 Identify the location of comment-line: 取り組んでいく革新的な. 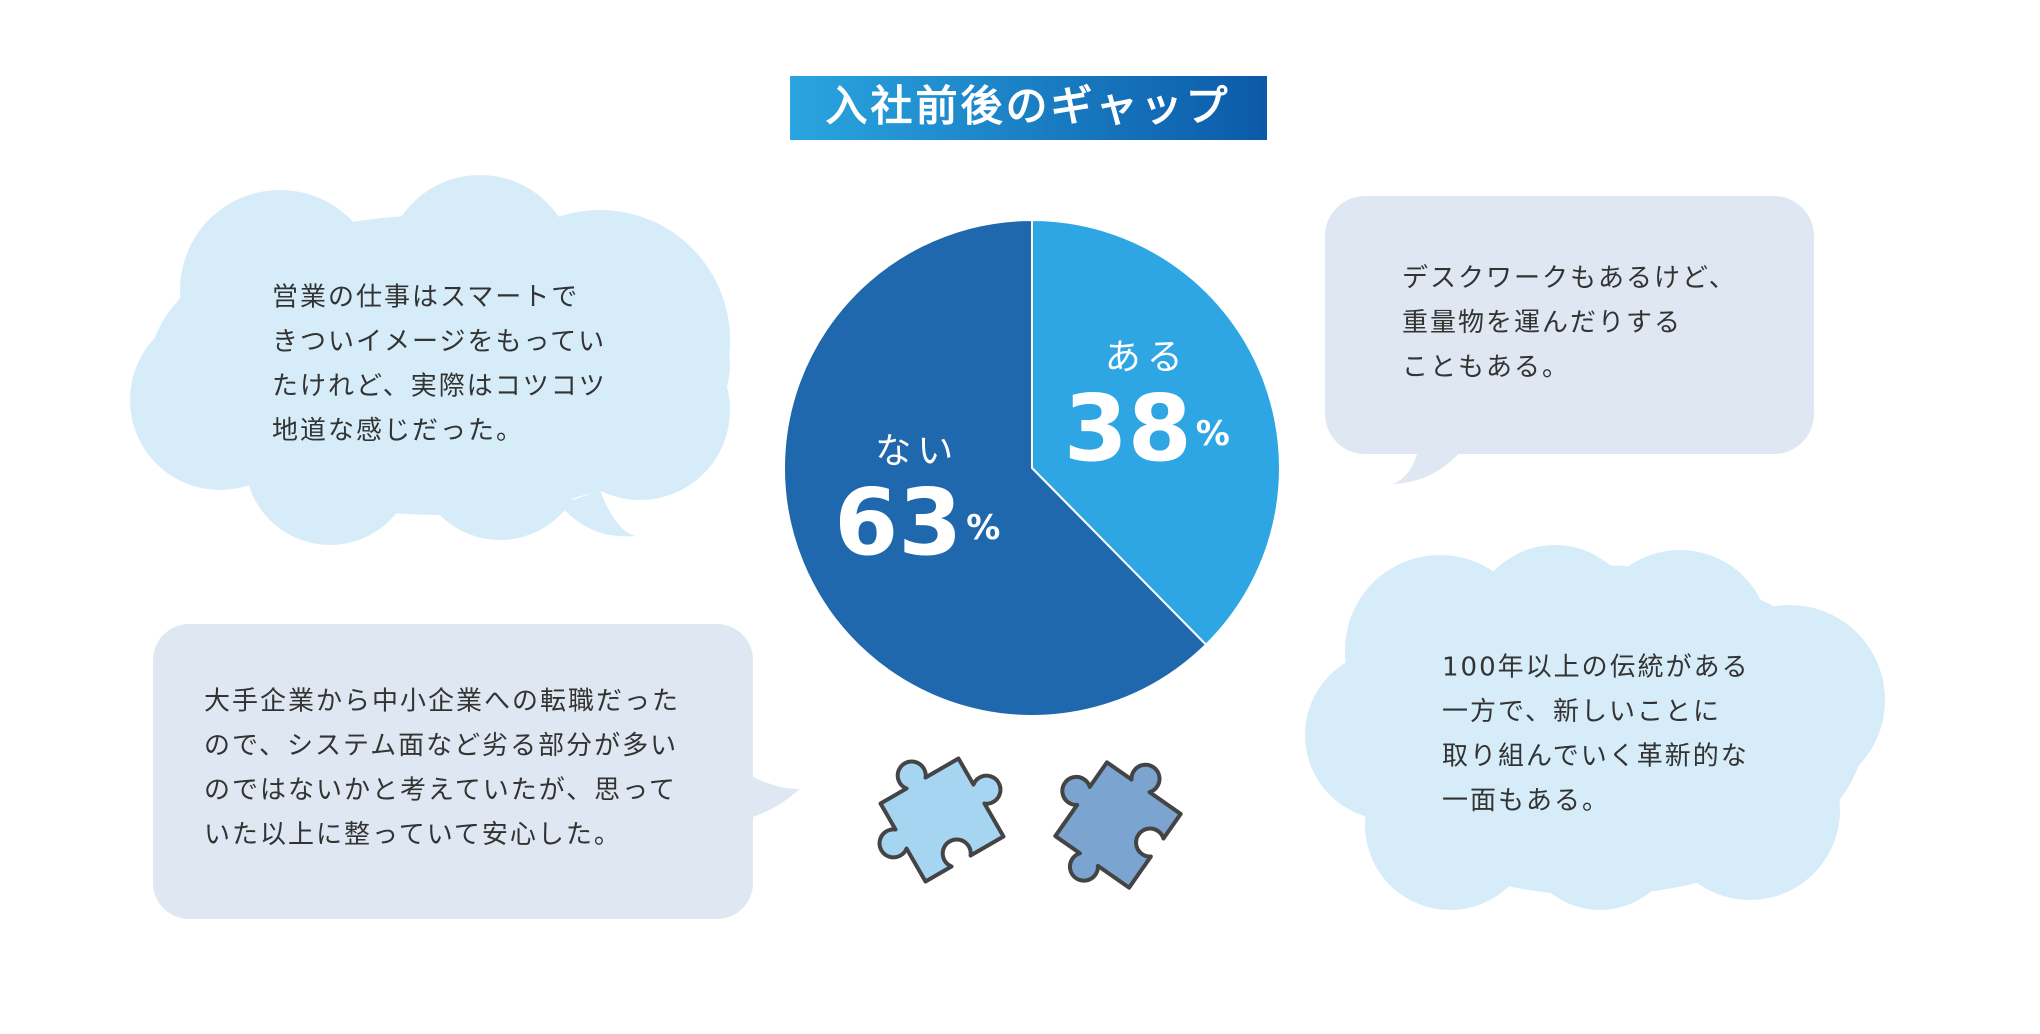
(1595, 757).